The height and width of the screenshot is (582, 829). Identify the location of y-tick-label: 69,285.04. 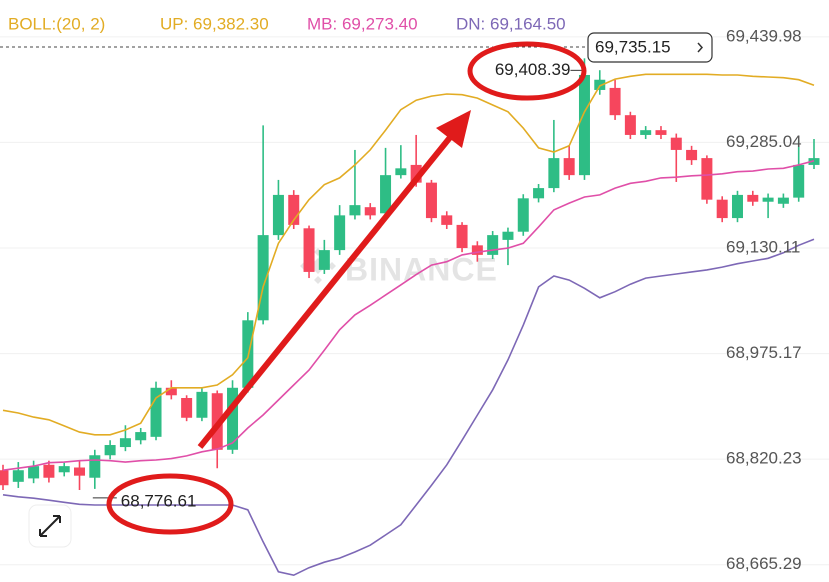
(764, 141).